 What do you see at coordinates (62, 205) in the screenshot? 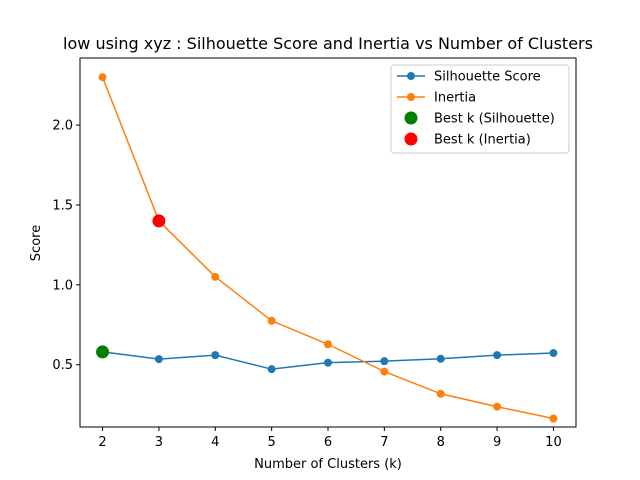
I see `y-tick-label: 1.5` at bounding box center [62, 205].